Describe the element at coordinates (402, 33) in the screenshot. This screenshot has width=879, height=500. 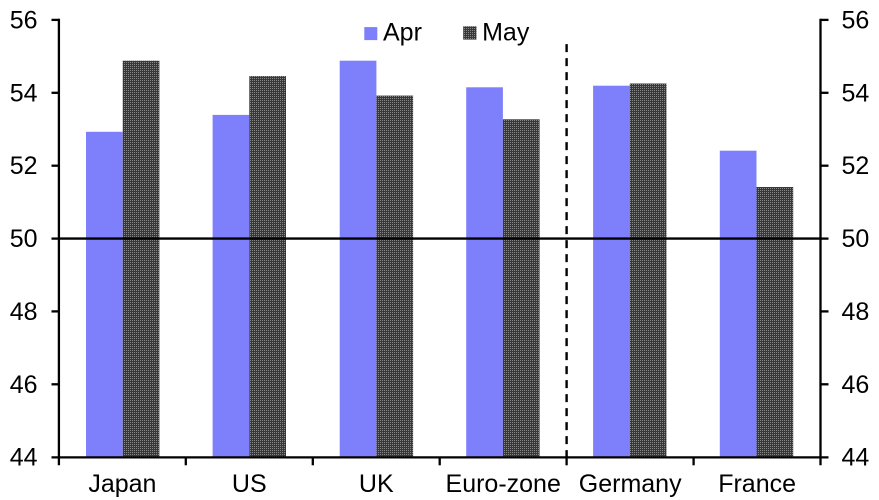
I see `svg-text: Apr` at that location.